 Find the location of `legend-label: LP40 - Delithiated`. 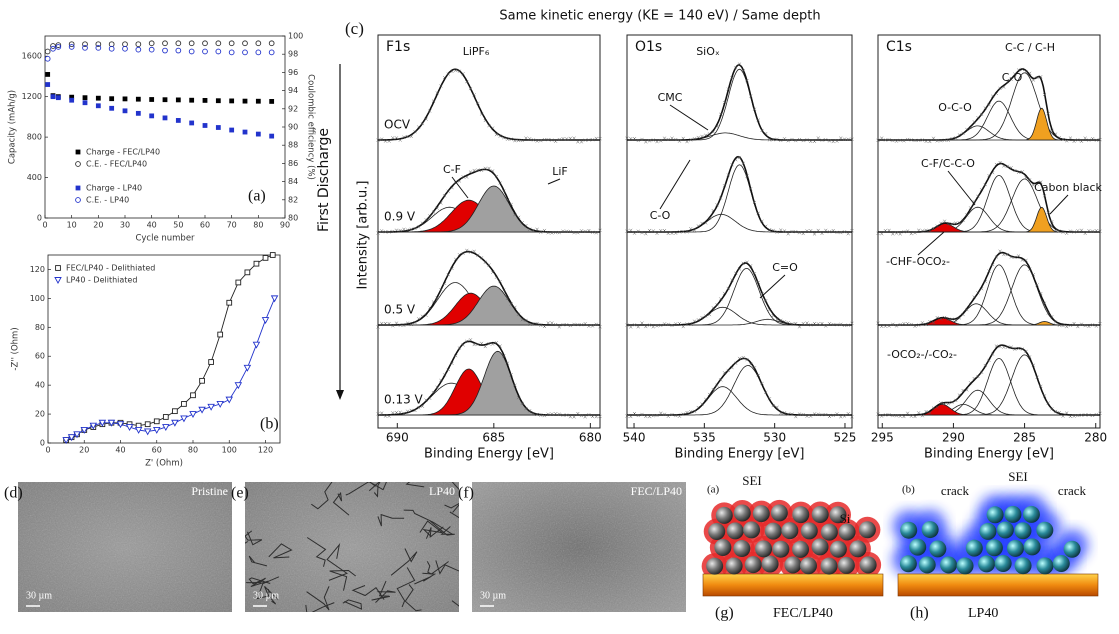

legend-label: LP40 - Delithiated is located at coordinates (101, 280).